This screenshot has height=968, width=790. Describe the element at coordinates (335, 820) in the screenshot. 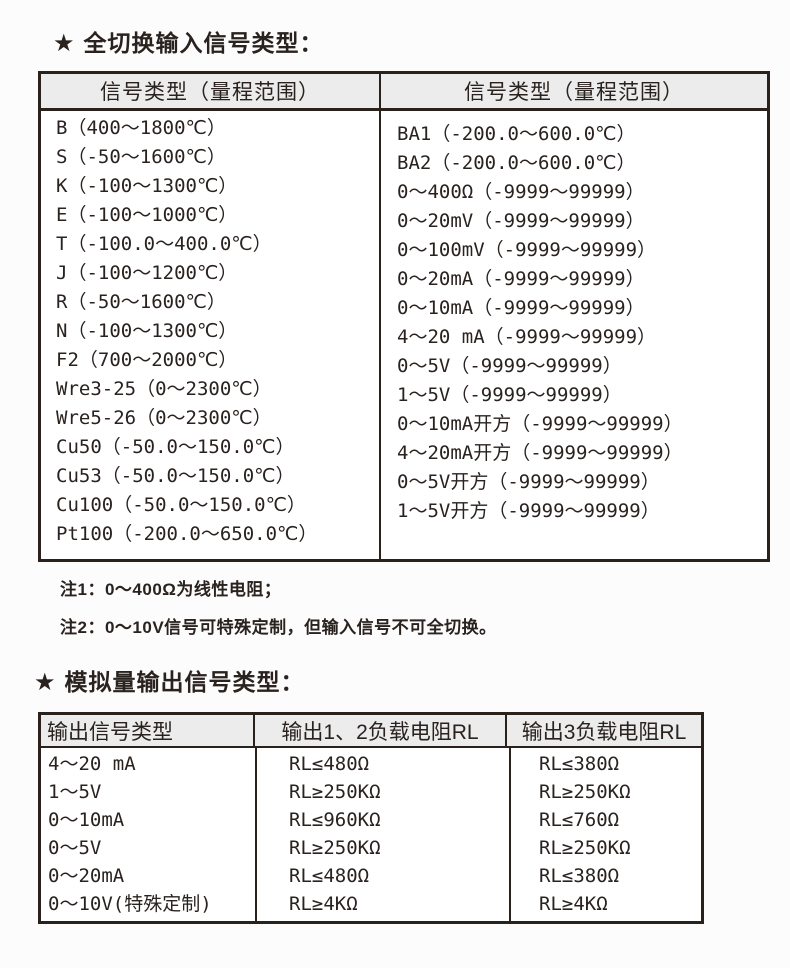

I see `load-resistance-12-cell: RL≤960KΩ` at that location.